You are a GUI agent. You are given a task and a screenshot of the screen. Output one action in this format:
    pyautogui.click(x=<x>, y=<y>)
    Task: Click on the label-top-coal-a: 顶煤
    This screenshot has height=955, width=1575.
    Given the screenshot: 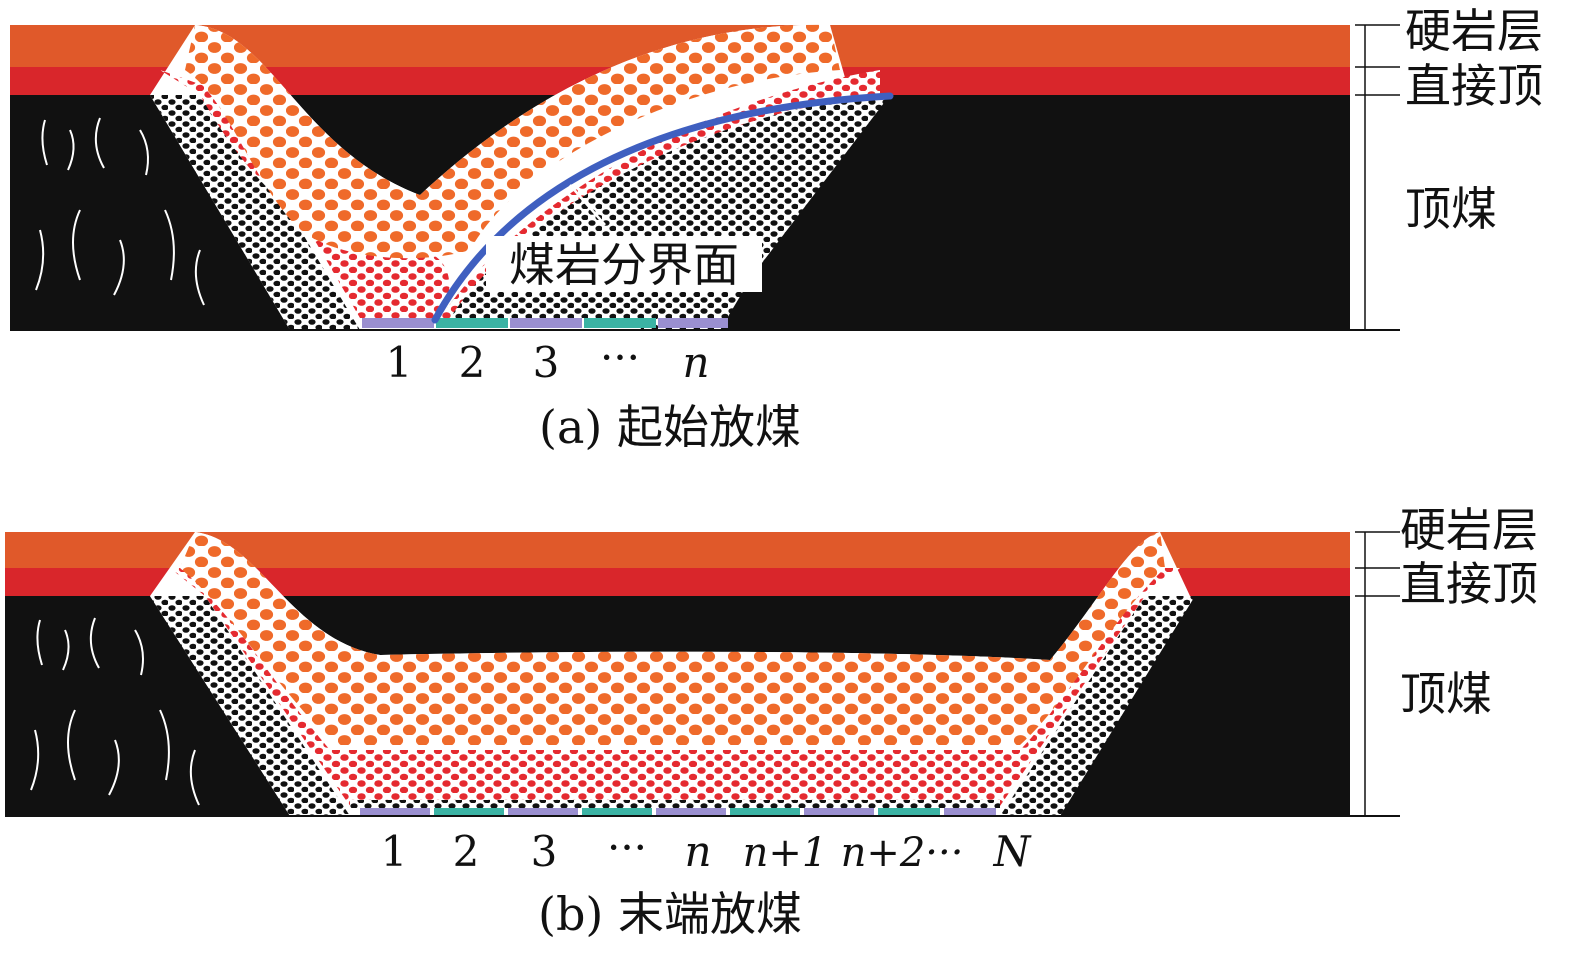 What is the action you would take?
    pyautogui.click(x=1451, y=209)
    